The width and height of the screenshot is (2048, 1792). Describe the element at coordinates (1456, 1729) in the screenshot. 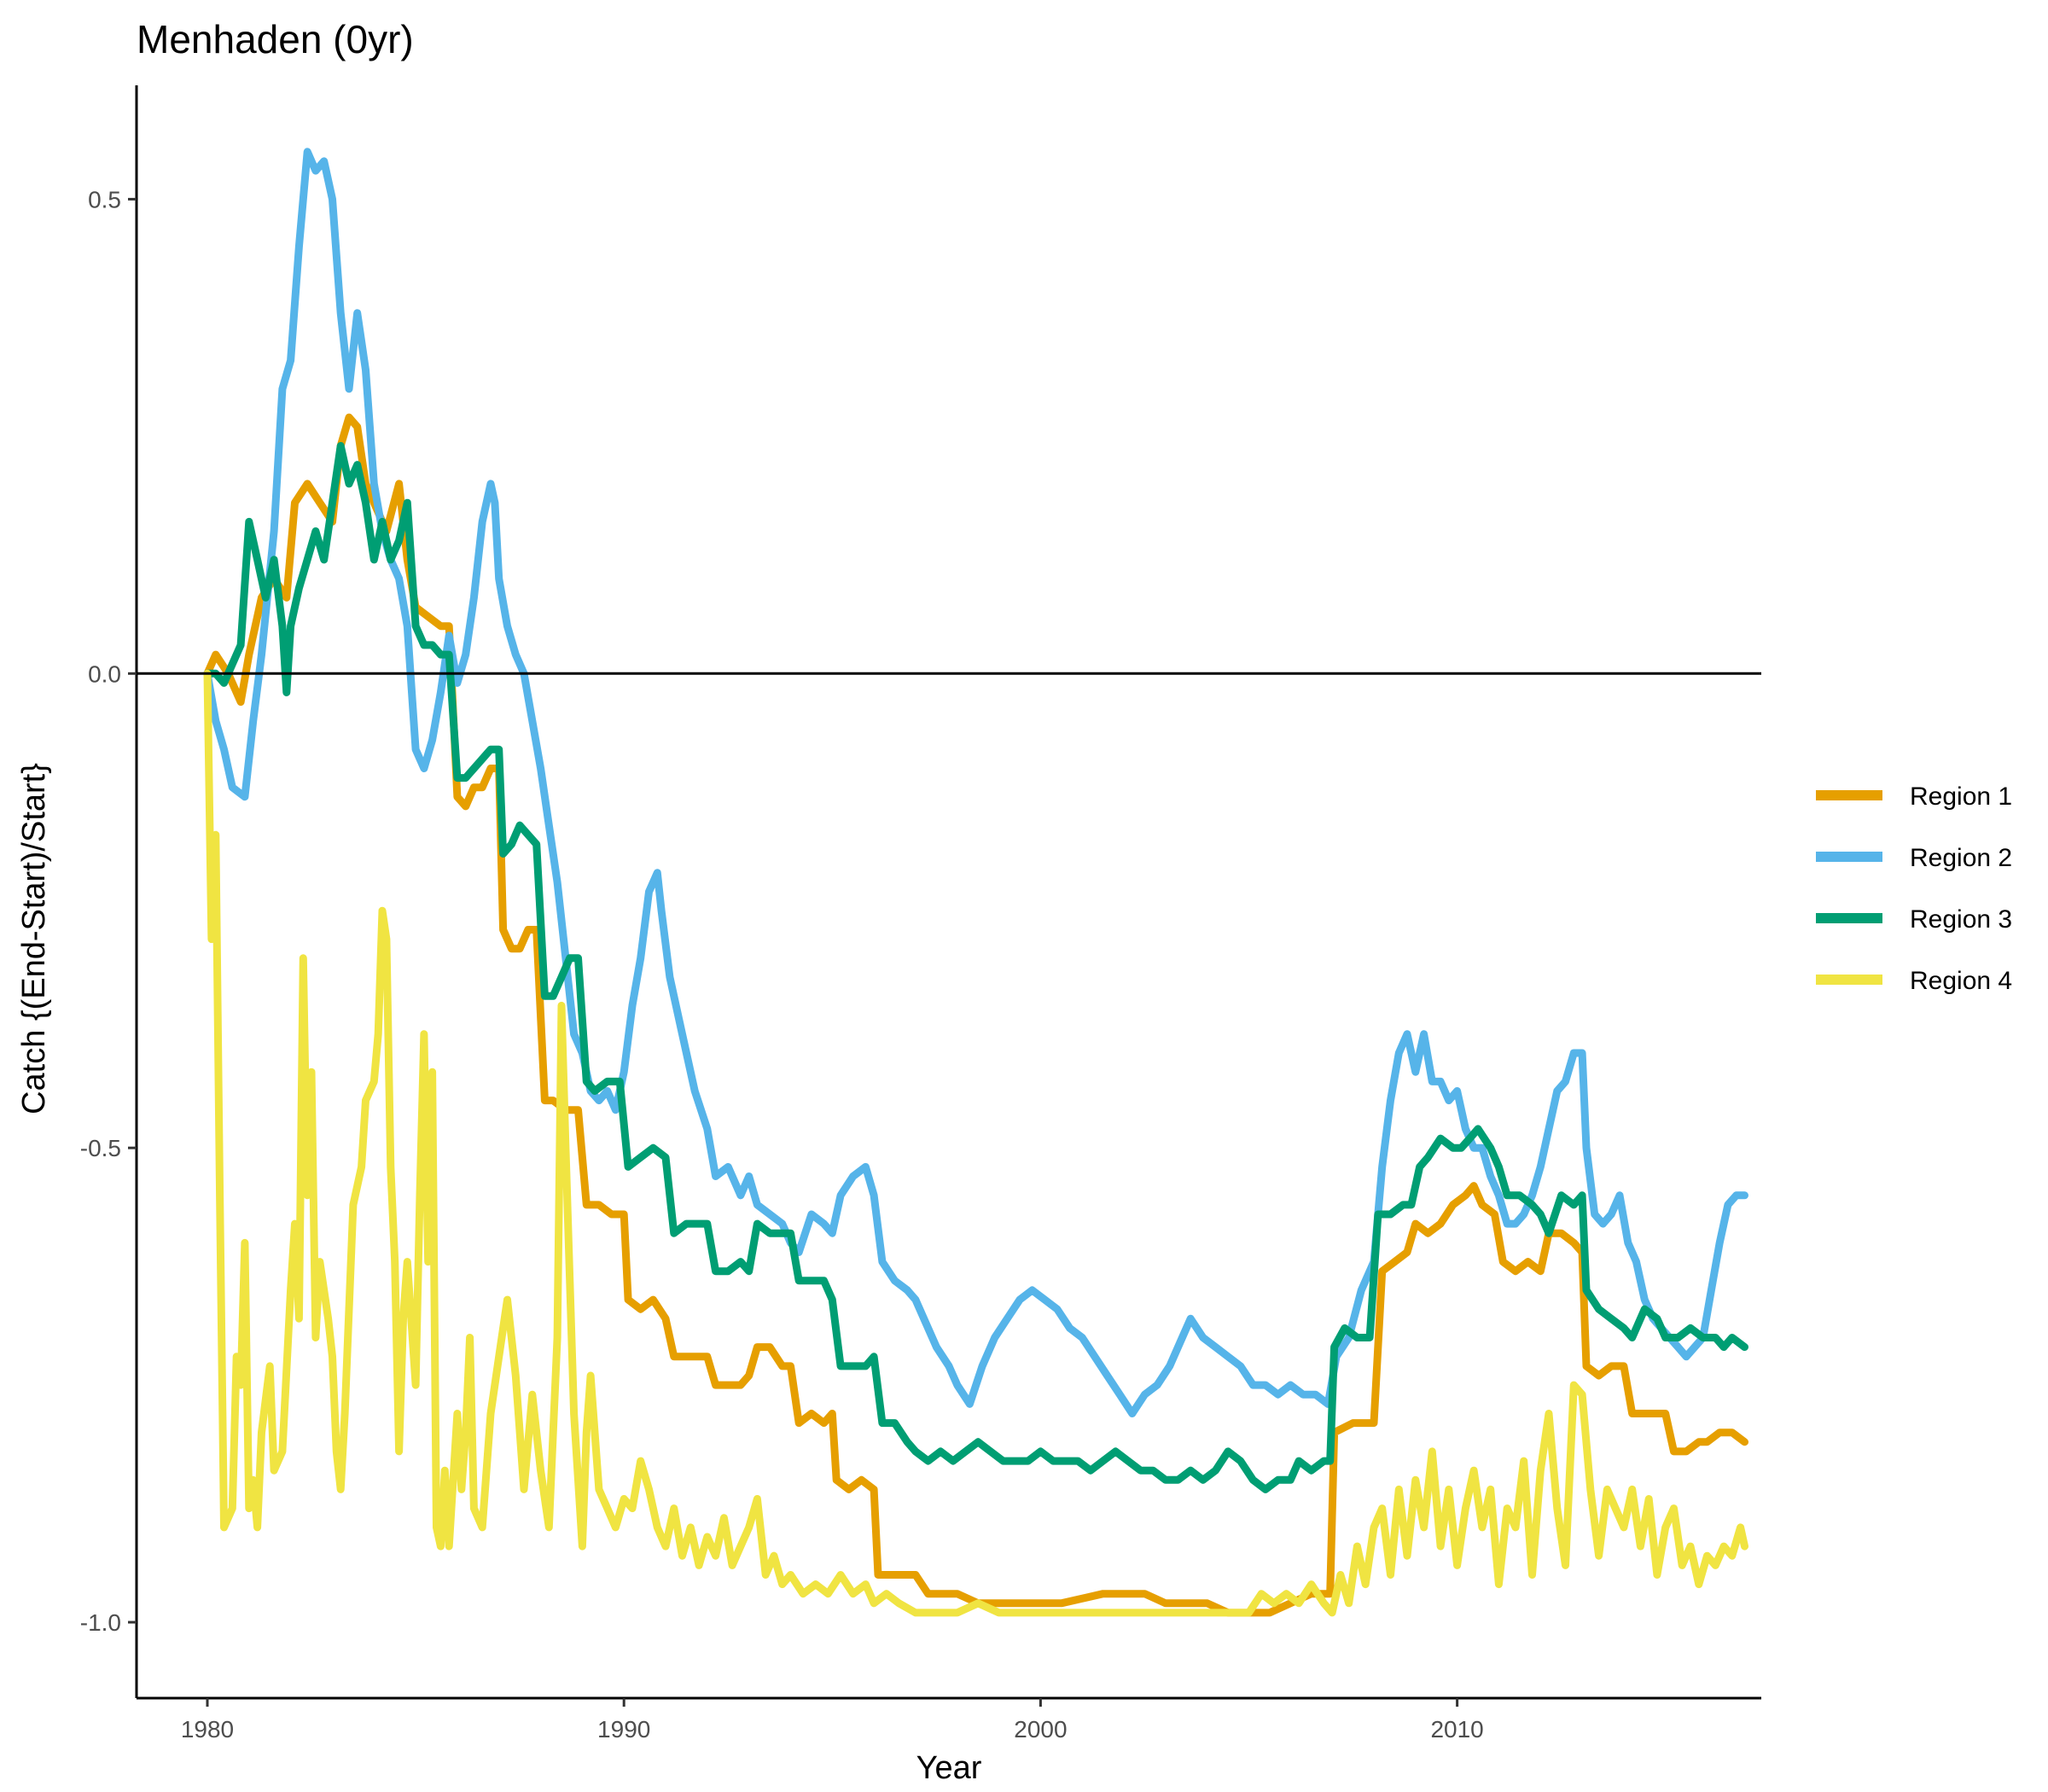

I see `x-tick-label: 2010` at that location.